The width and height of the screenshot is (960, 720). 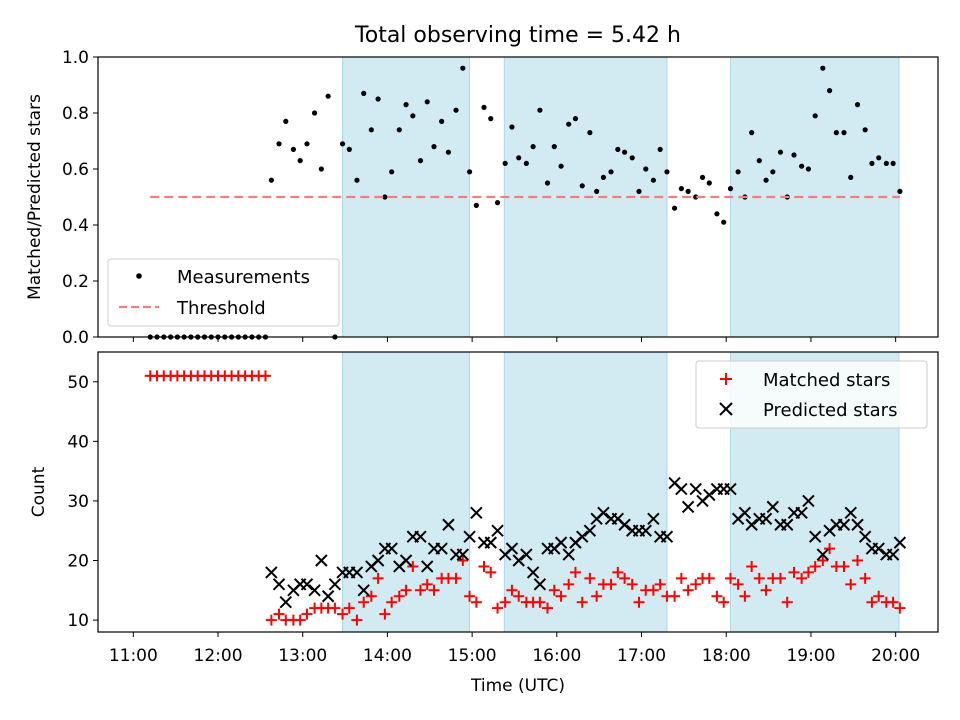 What do you see at coordinates (810, 656) in the screenshot?
I see `x-tick-label: 19:00` at bounding box center [810, 656].